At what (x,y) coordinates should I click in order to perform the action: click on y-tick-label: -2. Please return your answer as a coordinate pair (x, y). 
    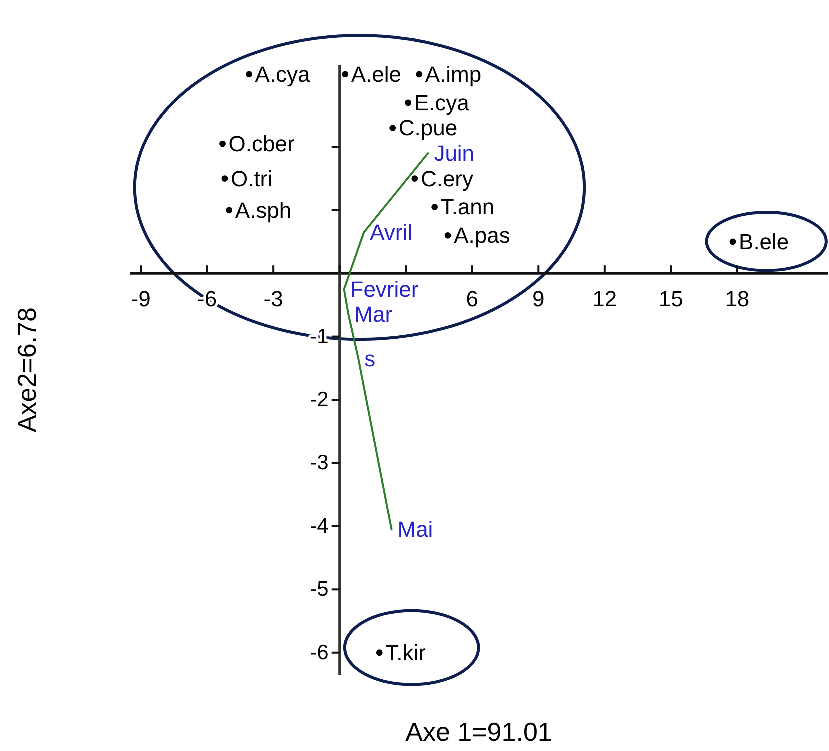
    Looking at the image, I should click on (319, 400).